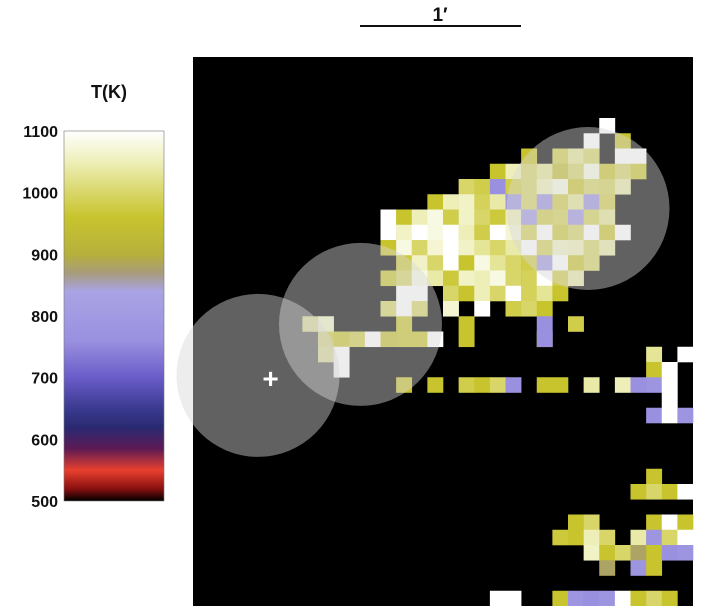 This screenshot has width=703, height=606. Describe the element at coordinates (44, 440) in the screenshot. I see `colorbar-tick-label: 600` at that location.